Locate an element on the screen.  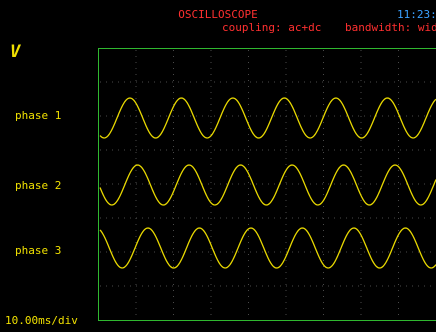
clock: 11:23:1 is located at coordinates (416, 14).